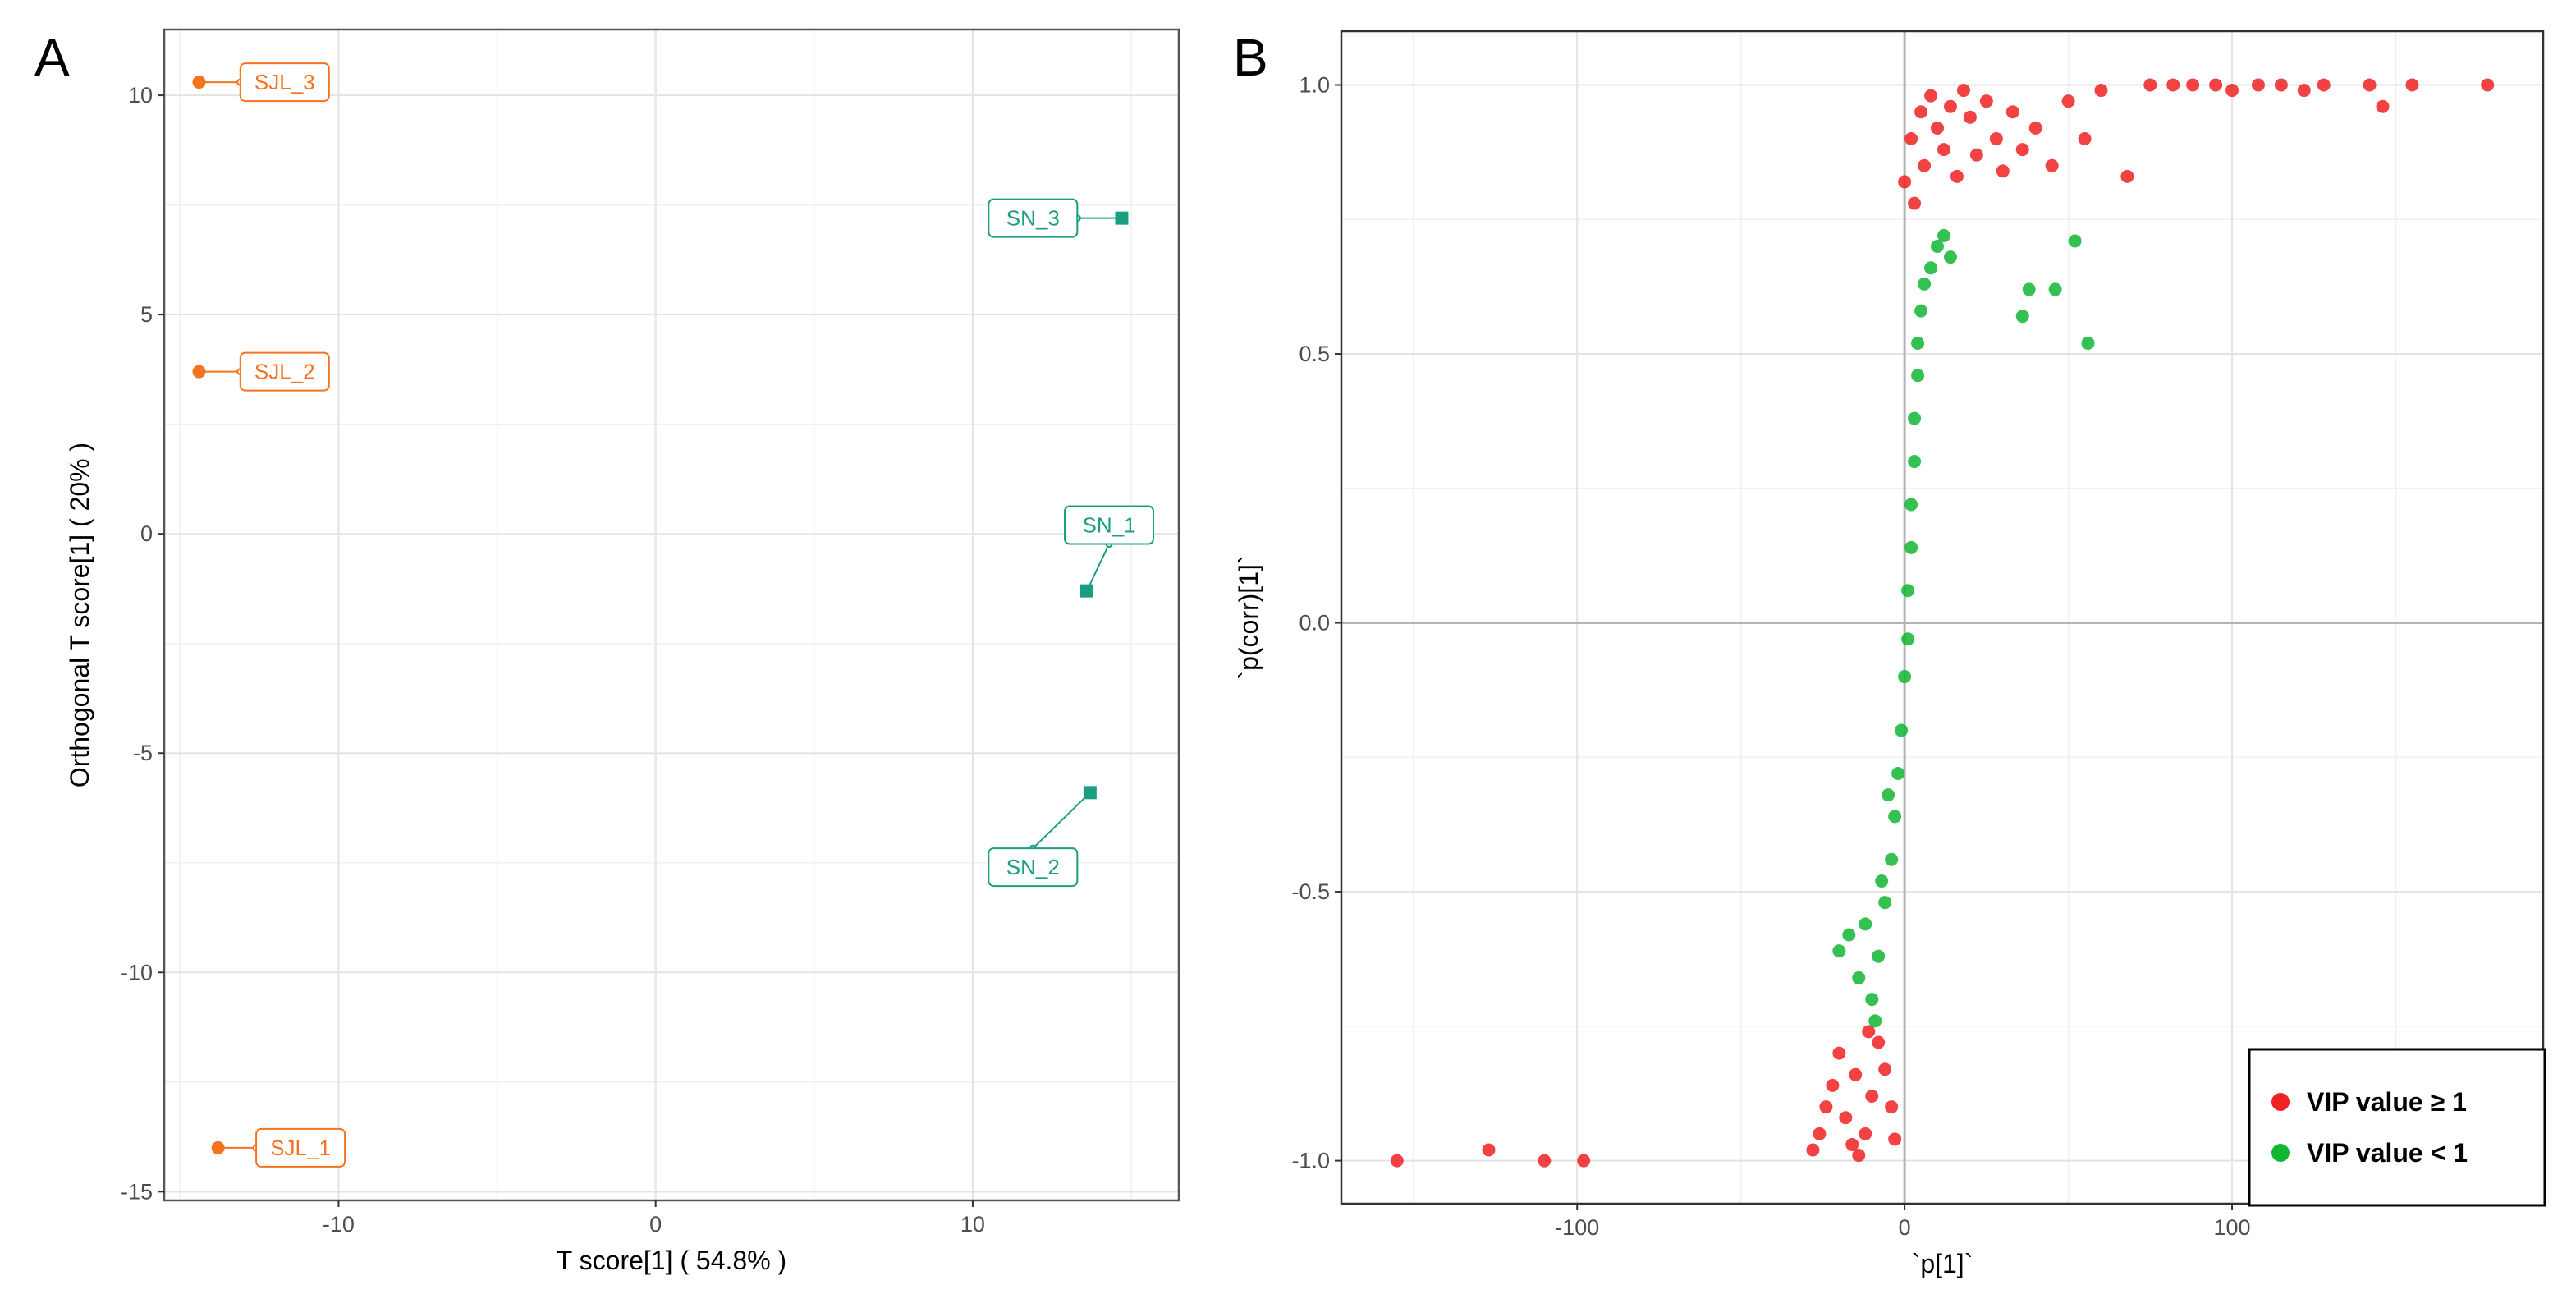 The image size is (2576, 1308). Describe the element at coordinates (143, 753) in the screenshot. I see `y-tick-label: -5` at that location.